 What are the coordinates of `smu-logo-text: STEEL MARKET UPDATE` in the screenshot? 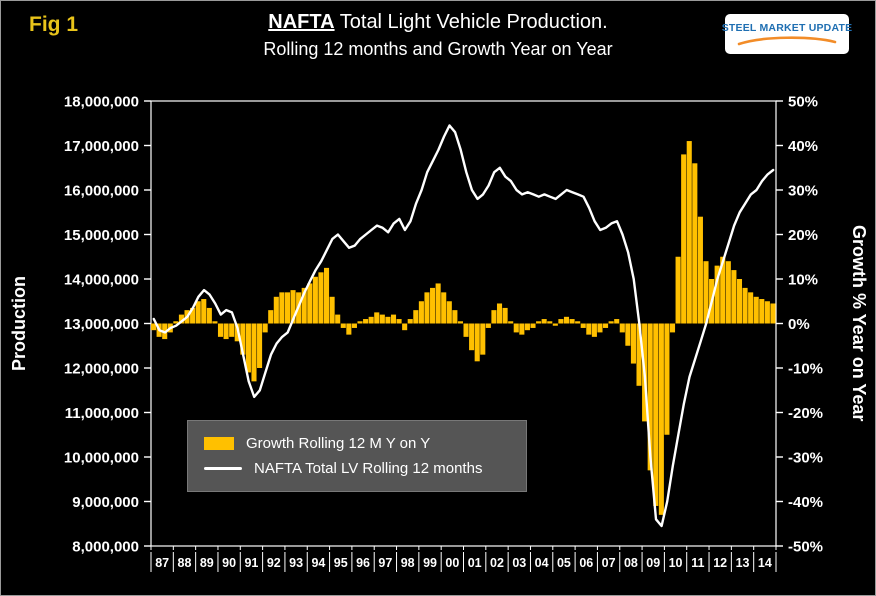 It's located at (787, 28).